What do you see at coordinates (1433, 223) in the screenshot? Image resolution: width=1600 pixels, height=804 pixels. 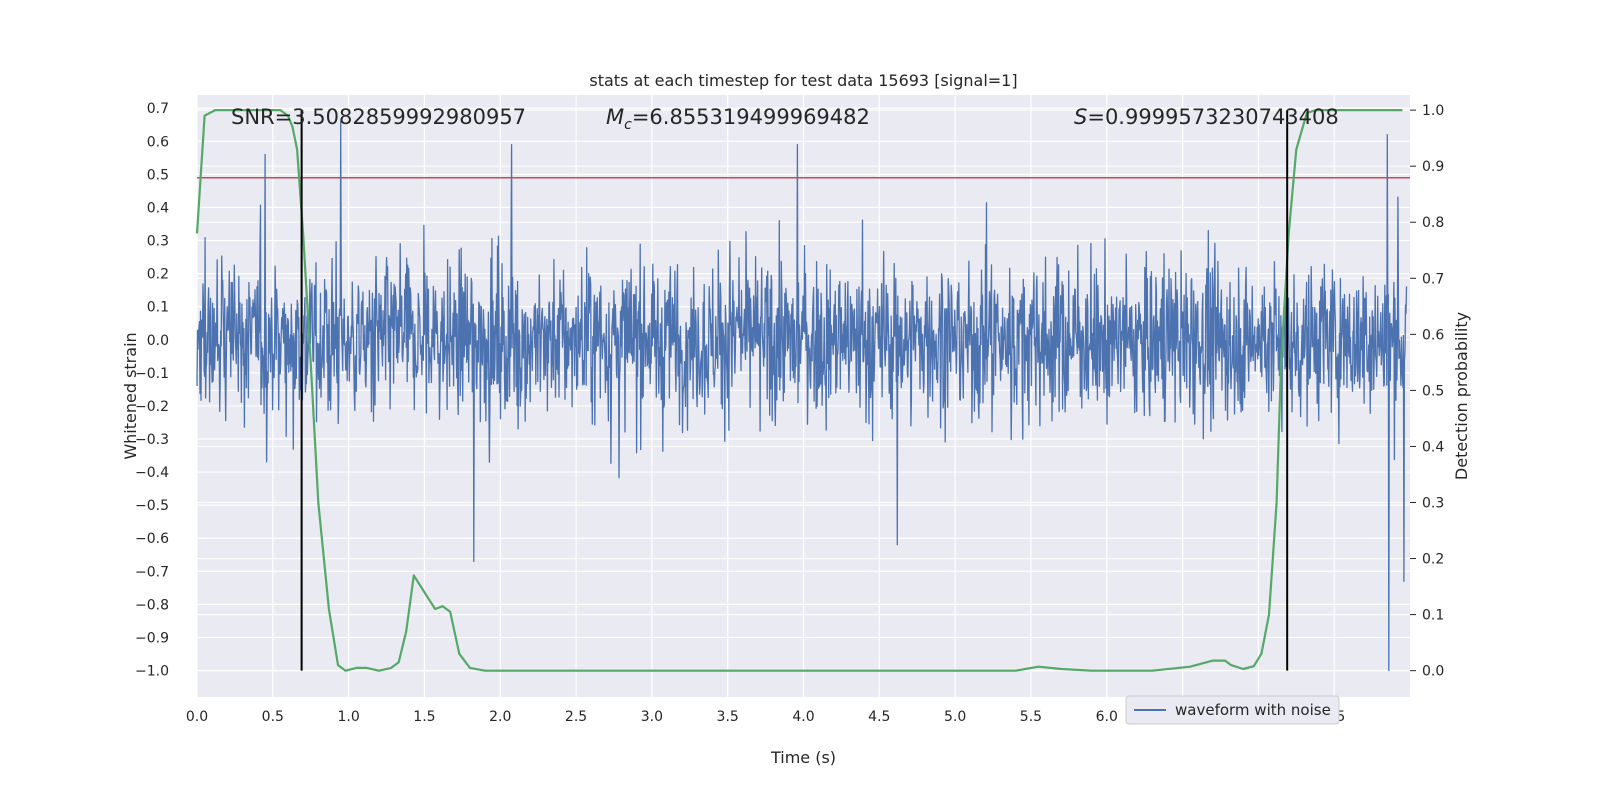 I see `y2-tick-label: 0.8` at bounding box center [1433, 223].